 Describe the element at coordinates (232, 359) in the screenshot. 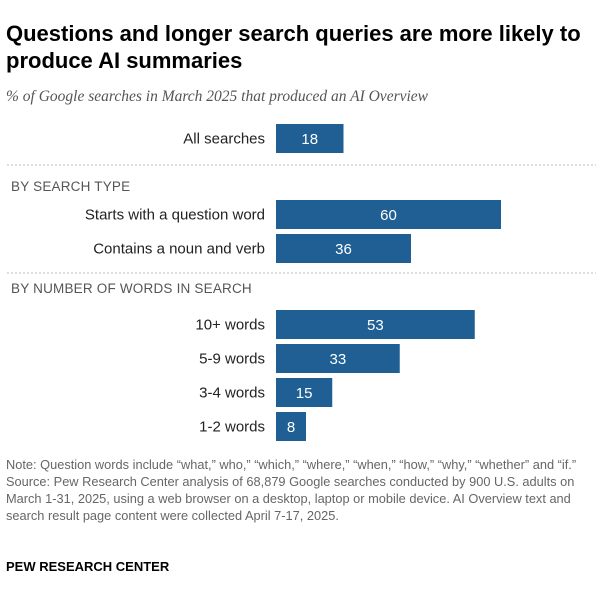

I see `category-label: 5-9 words` at that location.